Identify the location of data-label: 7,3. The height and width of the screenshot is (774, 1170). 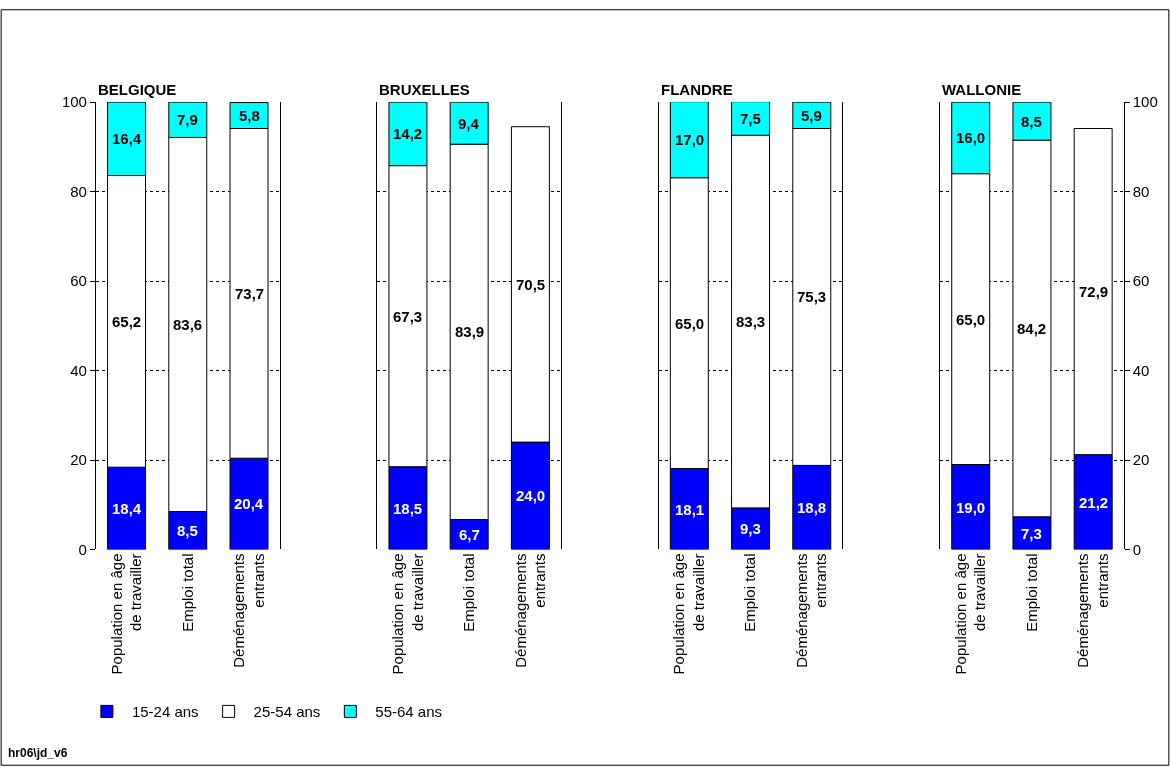
(1031, 533).